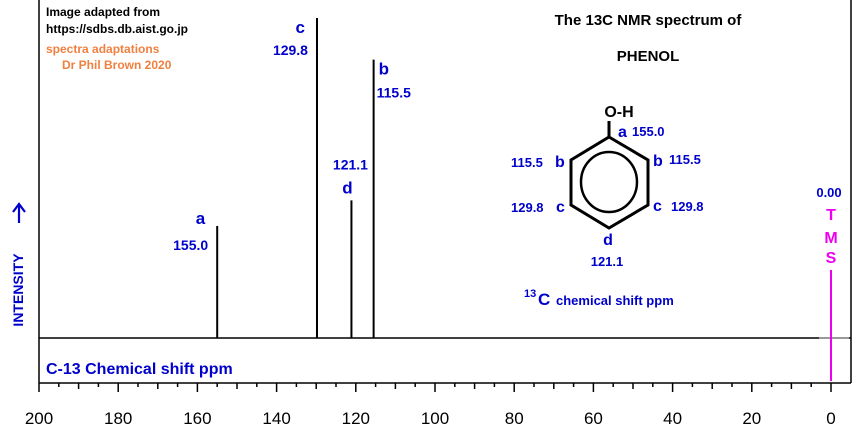 The height and width of the screenshot is (429, 860). Describe the element at coordinates (615, 300) in the screenshot. I see `chemical-shift-note-rest: chemical shift ppm` at that location.